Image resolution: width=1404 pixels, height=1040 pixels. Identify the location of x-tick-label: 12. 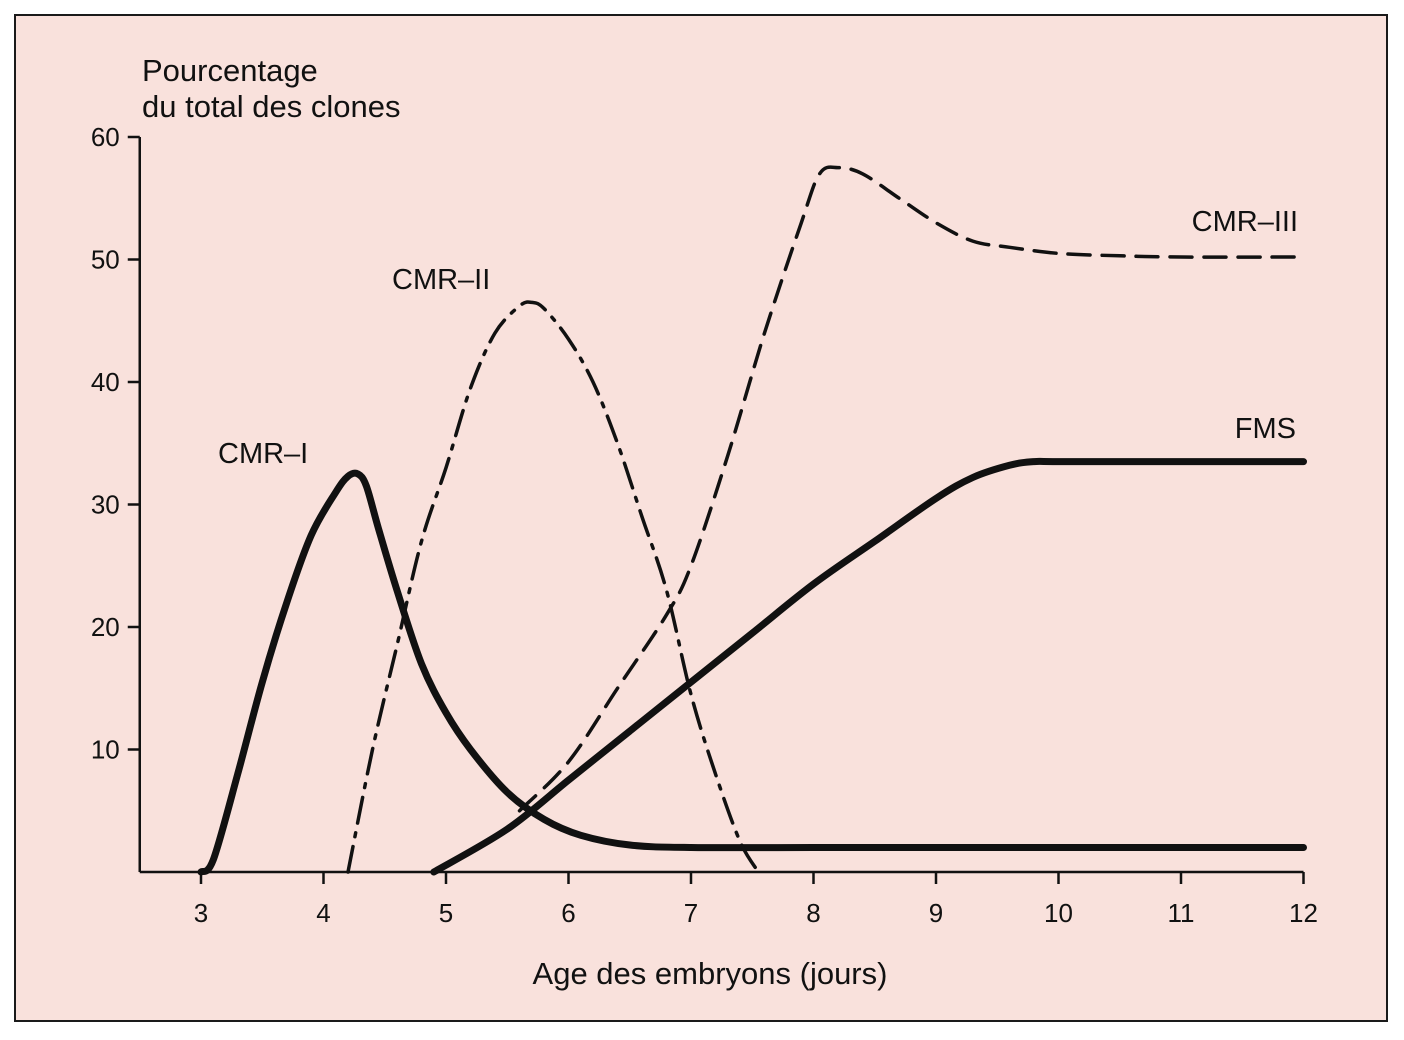
(1303, 913).